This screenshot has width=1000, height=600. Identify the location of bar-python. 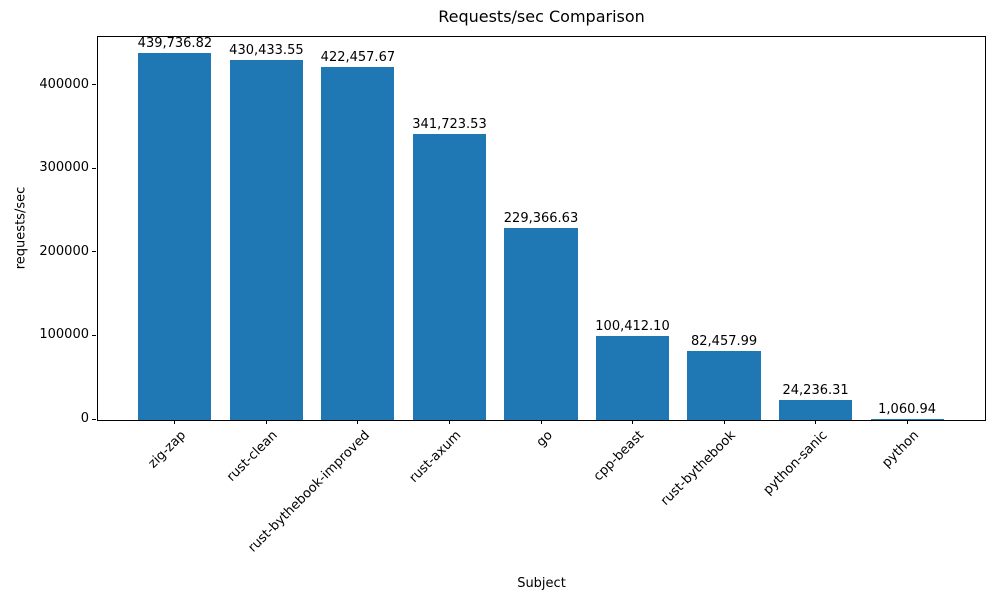
(907, 419).